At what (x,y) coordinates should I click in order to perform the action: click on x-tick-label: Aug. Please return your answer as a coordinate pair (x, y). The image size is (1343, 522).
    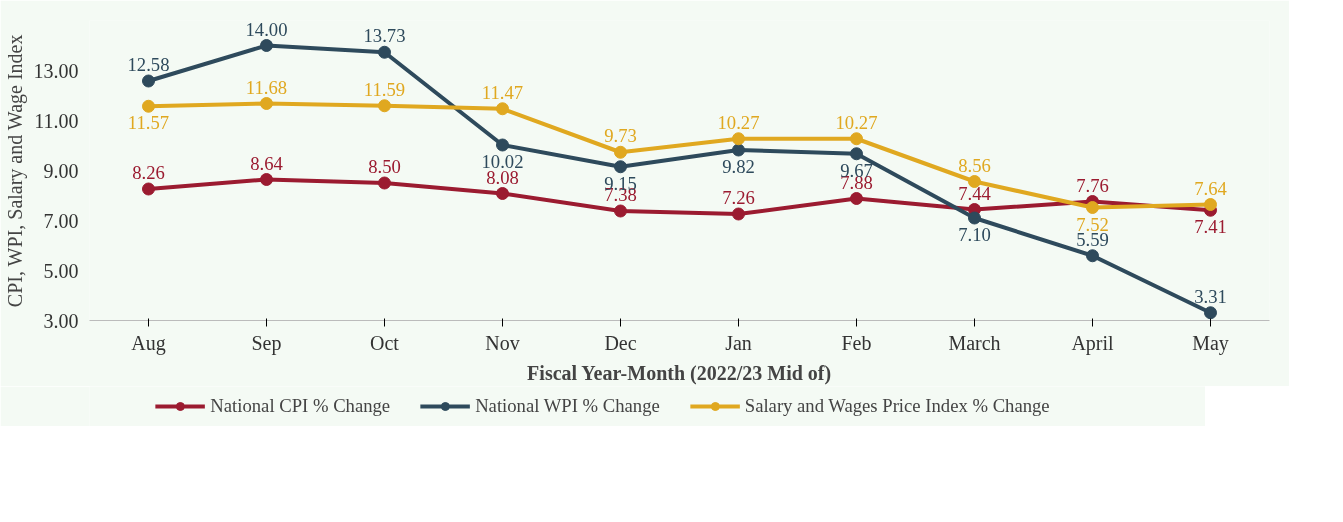
    Looking at the image, I should click on (148, 343).